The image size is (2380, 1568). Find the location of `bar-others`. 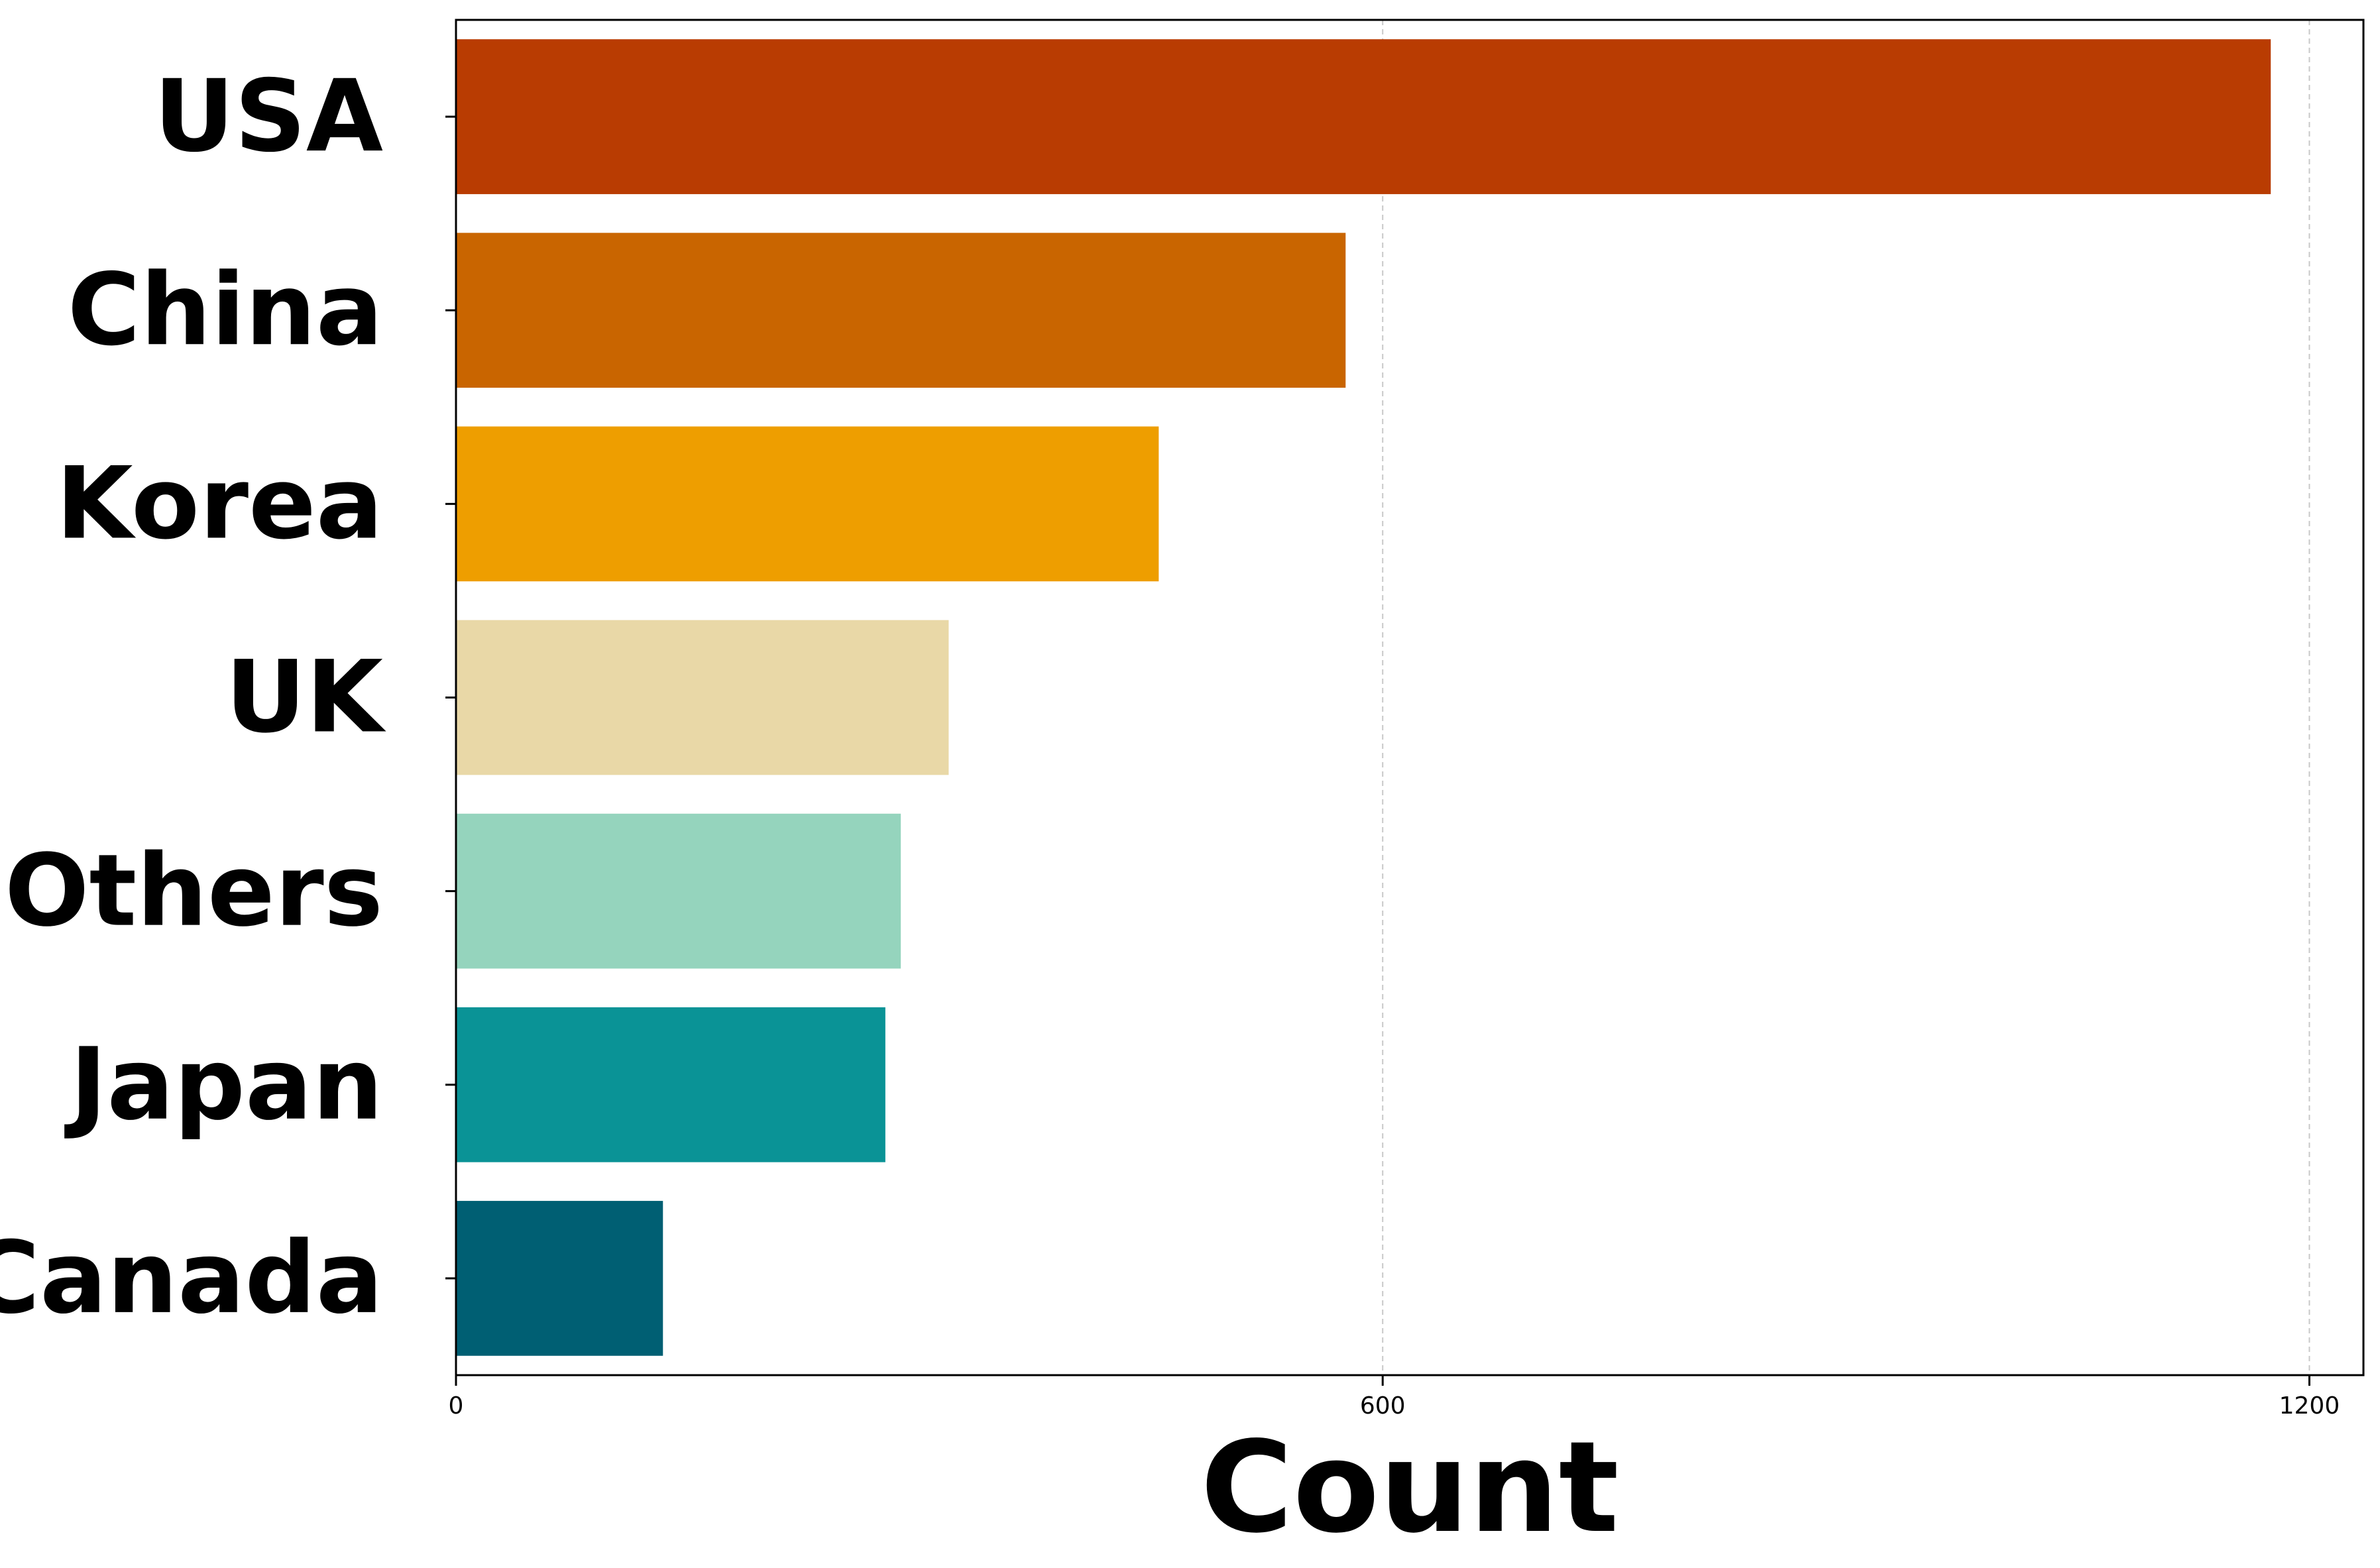

bar-others is located at coordinates (678, 891).